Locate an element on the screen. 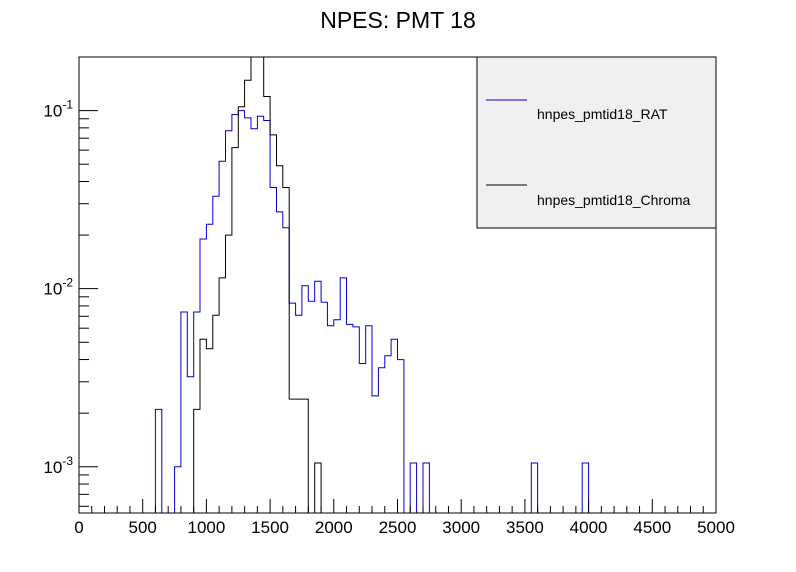 The width and height of the screenshot is (796, 572). x-tick-label: 3000 is located at coordinates (461, 527).